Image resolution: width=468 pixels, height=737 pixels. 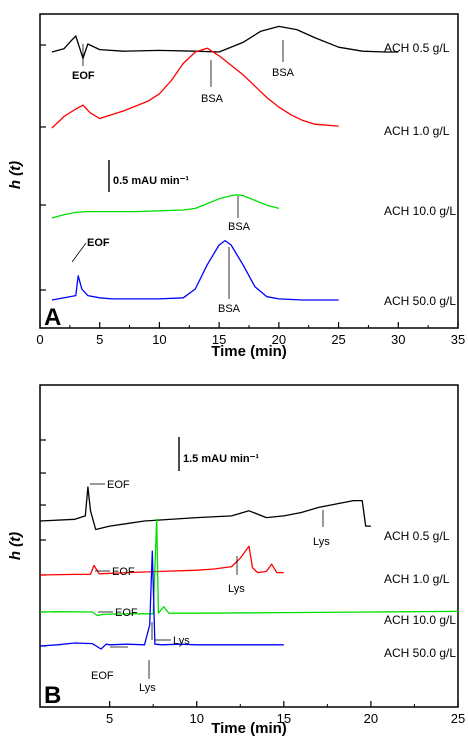 I want to click on ann-b-eof2: EOF, so click(x=123, y=572).